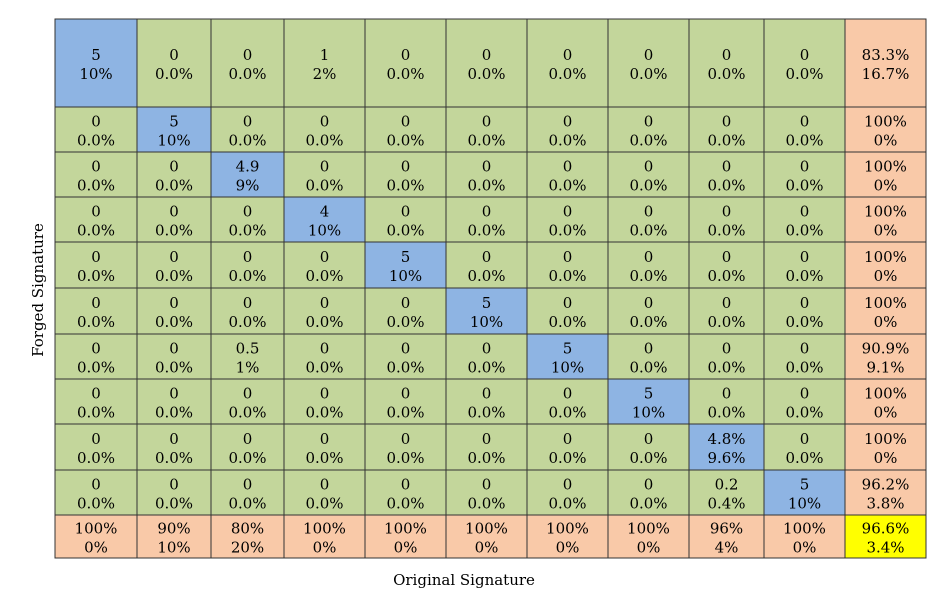  Describe the element at coordinates (726, 231) in the screenshot. I see `matrix-cell-r4-c9-percent: 0.0%` at that location.